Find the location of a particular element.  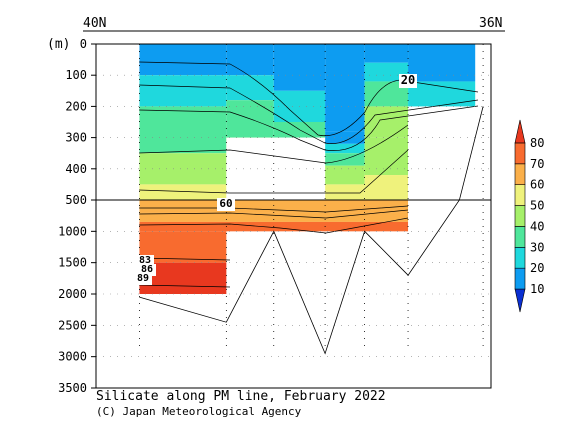

y-tick-label: 300 is located at coordinates (76, 138).